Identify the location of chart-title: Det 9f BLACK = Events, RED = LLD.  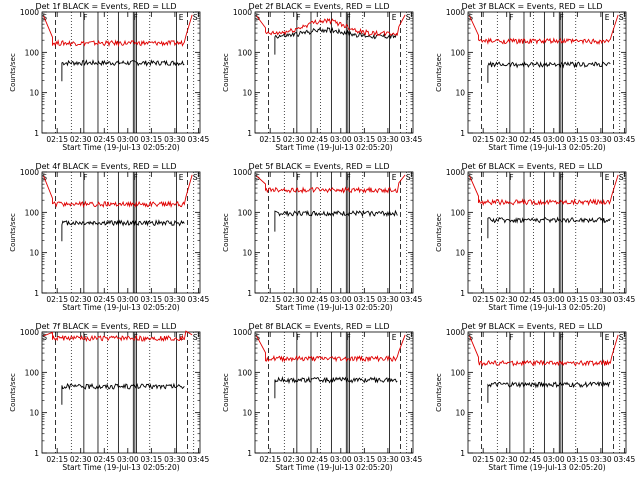
(531, 326).